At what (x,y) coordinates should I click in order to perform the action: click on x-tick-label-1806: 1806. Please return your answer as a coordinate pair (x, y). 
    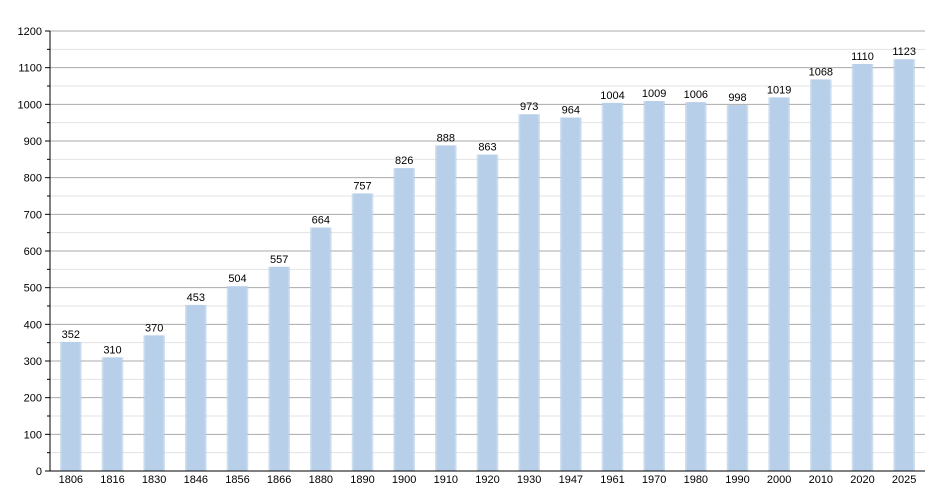
    Looking at the image, I should click on (71, 480).